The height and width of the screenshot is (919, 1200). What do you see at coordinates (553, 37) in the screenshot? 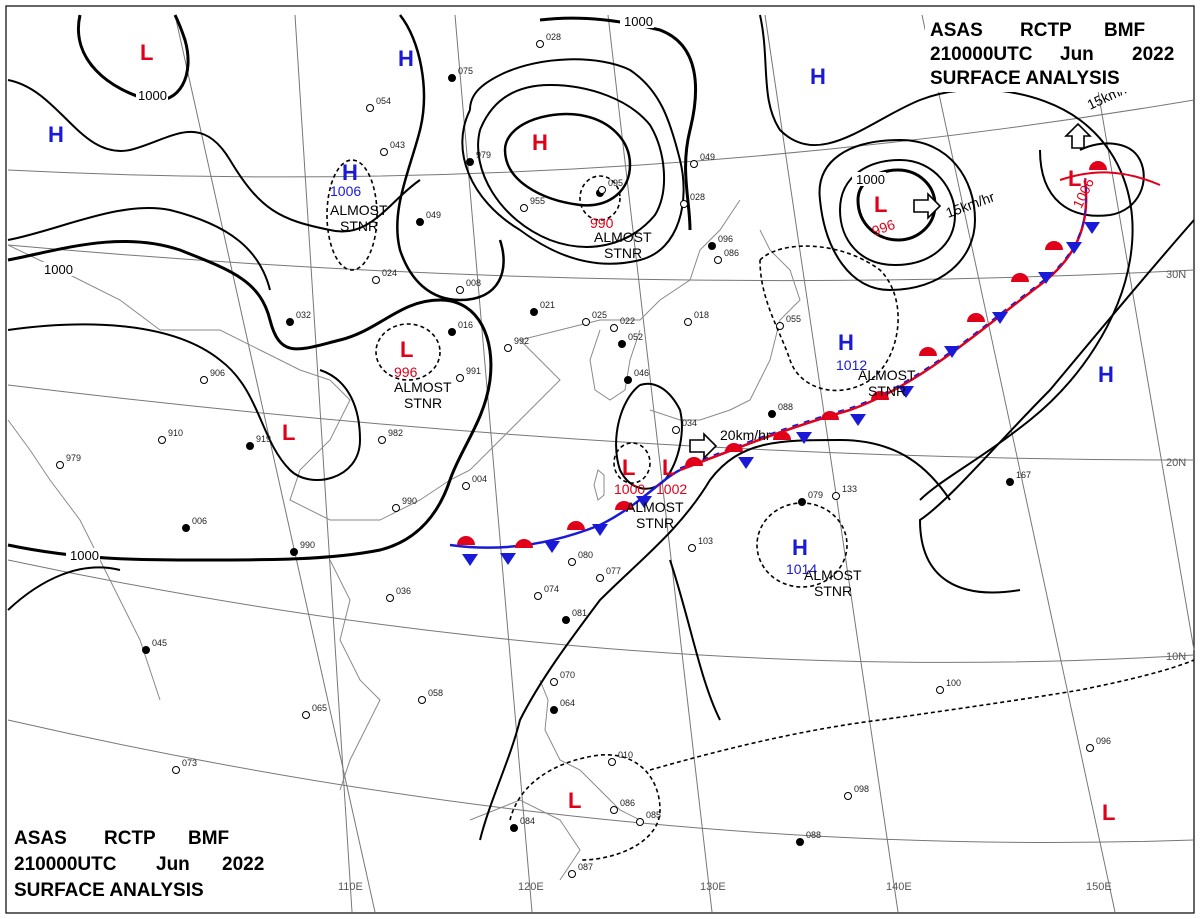
I see `station-pressure: 028` at bounding box center [553, 37].